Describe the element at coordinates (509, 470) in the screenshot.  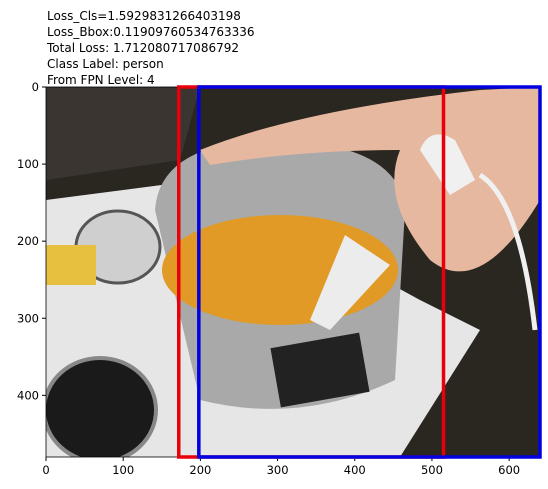
I see `x-tick-label: 600` at that location.